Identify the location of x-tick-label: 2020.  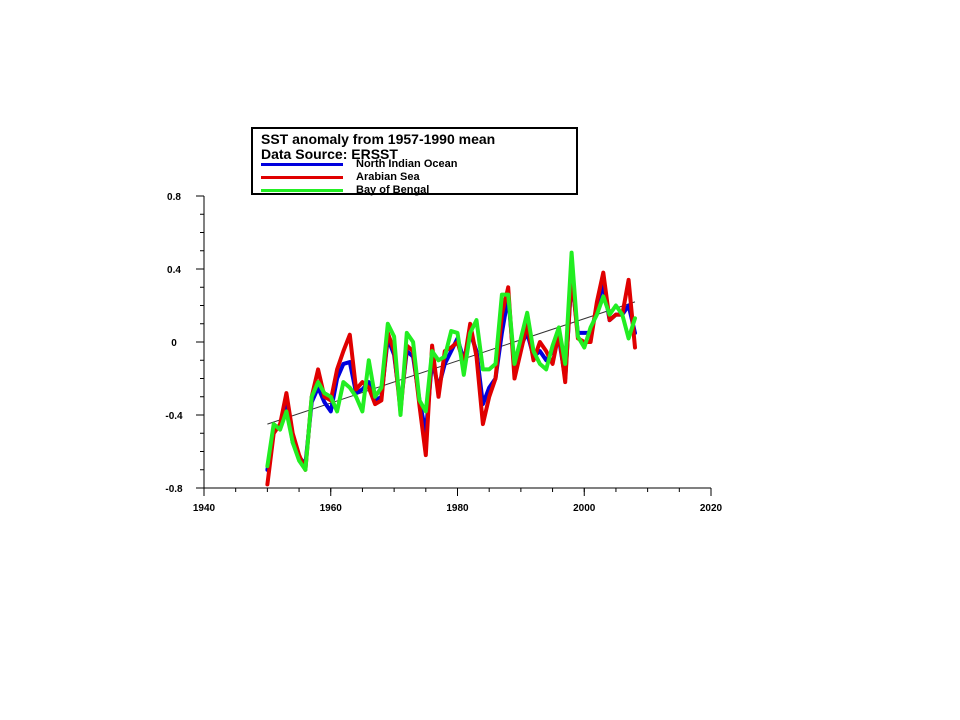
(711, 508).